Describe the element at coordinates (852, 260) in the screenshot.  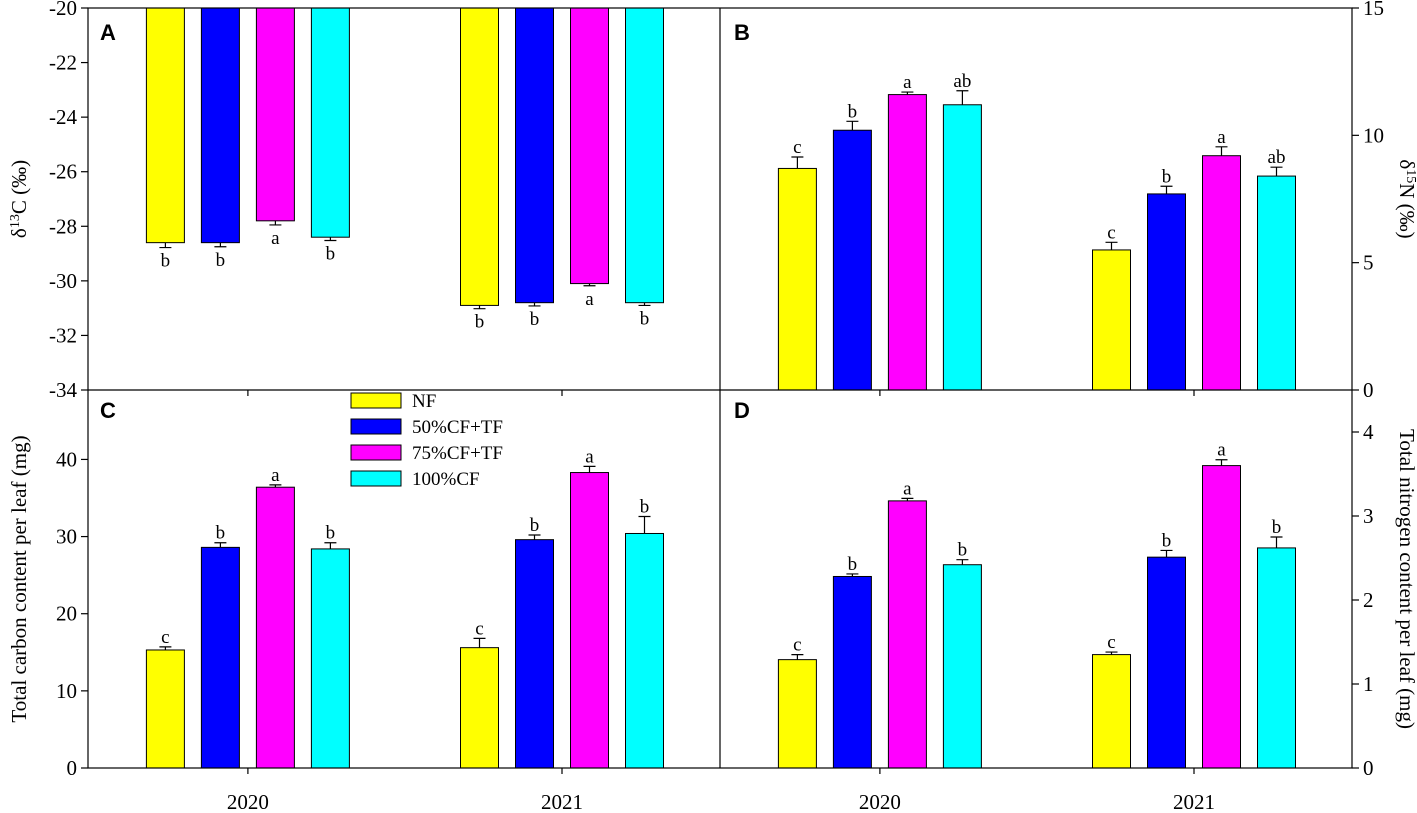
I see `bar-b-2020-50-cf-tf` at that location.